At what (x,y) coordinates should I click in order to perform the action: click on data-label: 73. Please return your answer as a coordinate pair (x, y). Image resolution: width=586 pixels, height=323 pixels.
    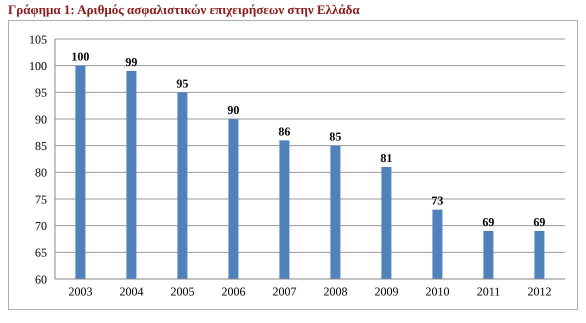
    Looking at the image, I should click on (437, 201).